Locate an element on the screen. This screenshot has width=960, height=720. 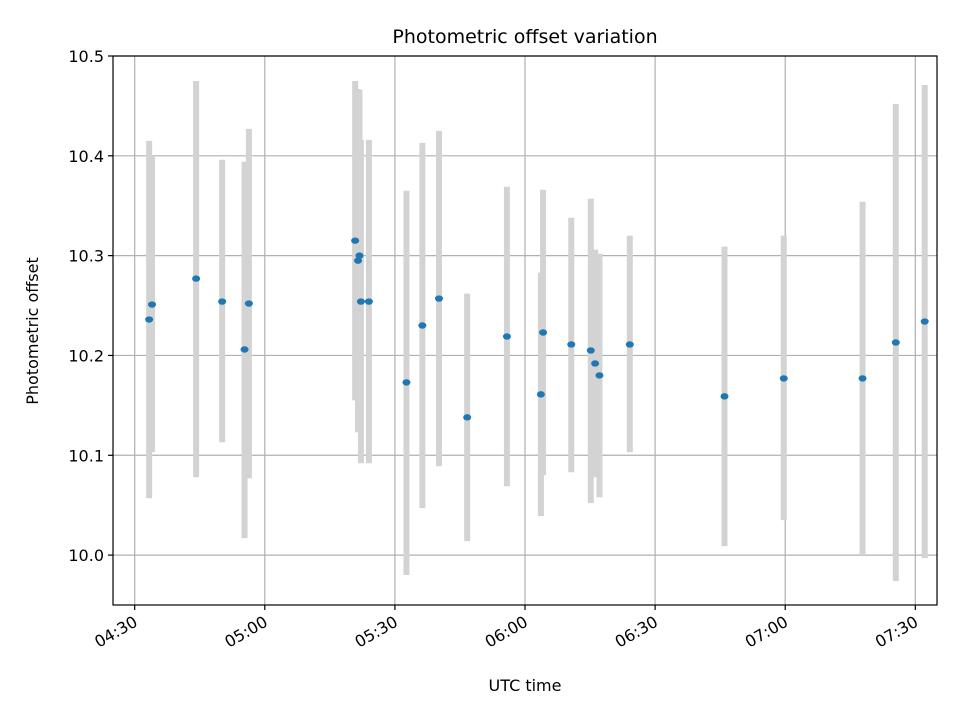
x-axis-label: UTC time is located at coordinates (525, 685).